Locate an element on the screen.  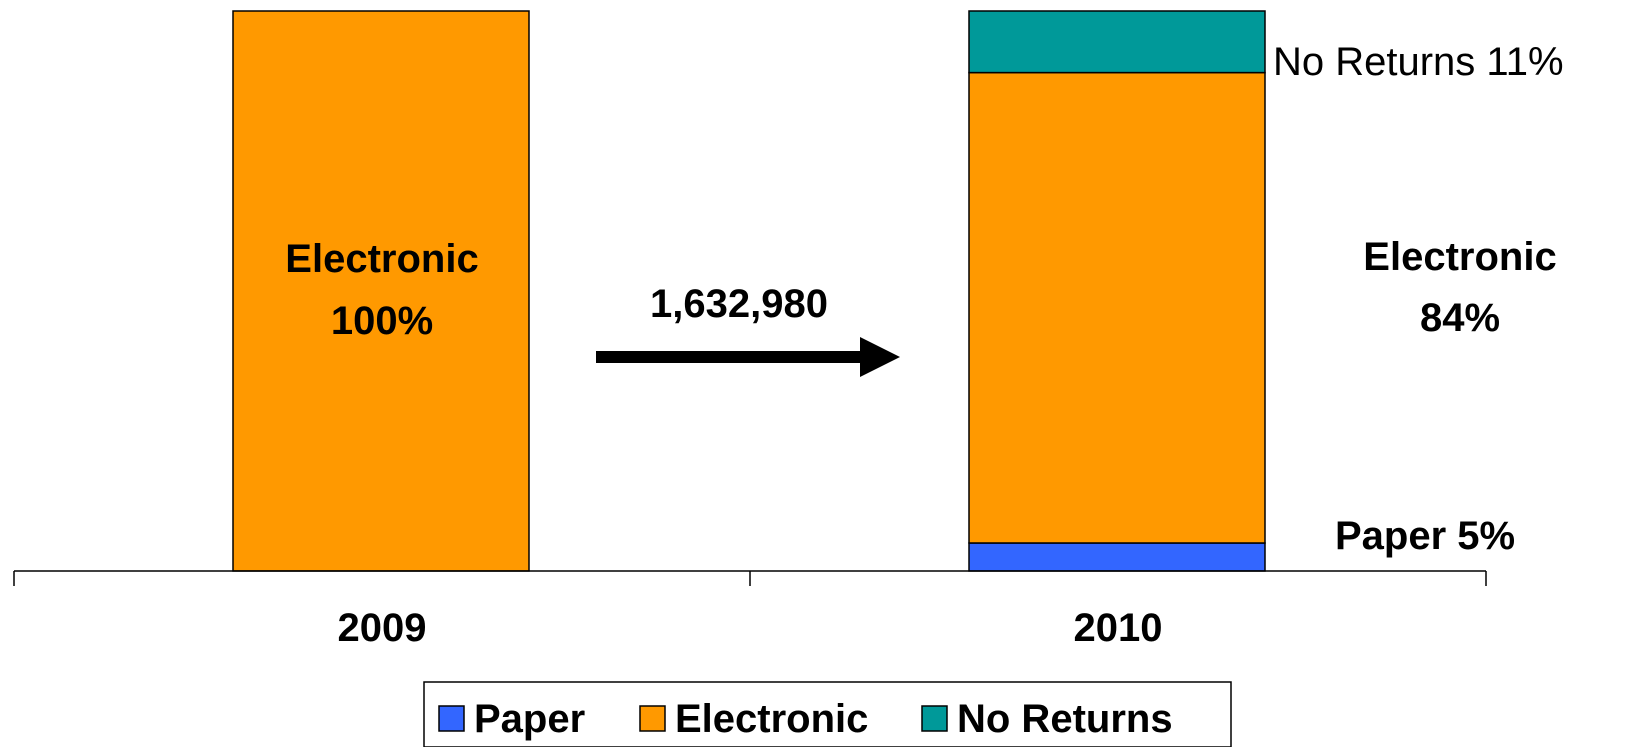
bar-2009-electronic is located at coordinates (381, 291).